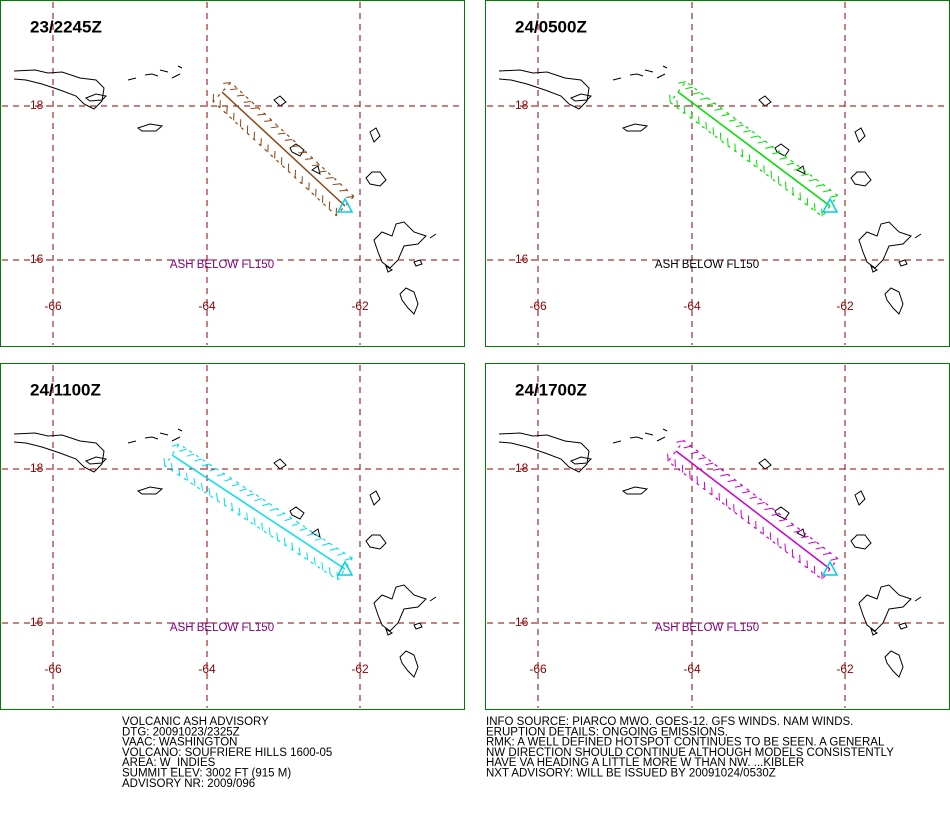  I want to click on valid-time: 24/1100Z, so click(65, 389).